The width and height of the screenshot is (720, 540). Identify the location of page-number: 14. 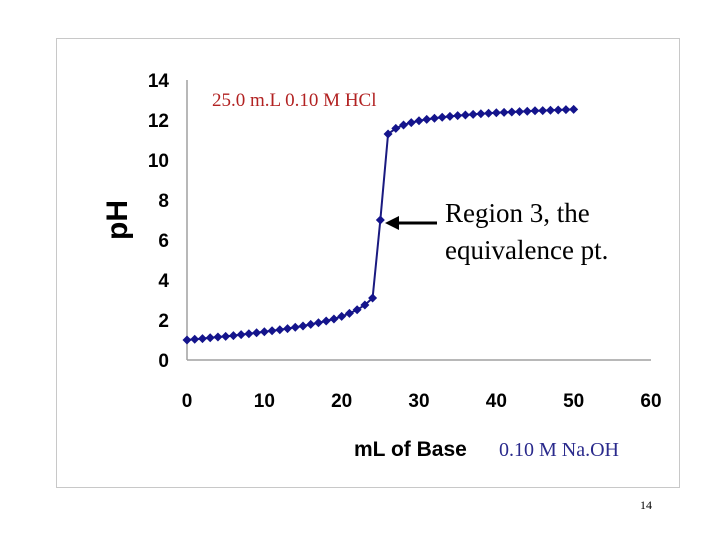
(646, 505).